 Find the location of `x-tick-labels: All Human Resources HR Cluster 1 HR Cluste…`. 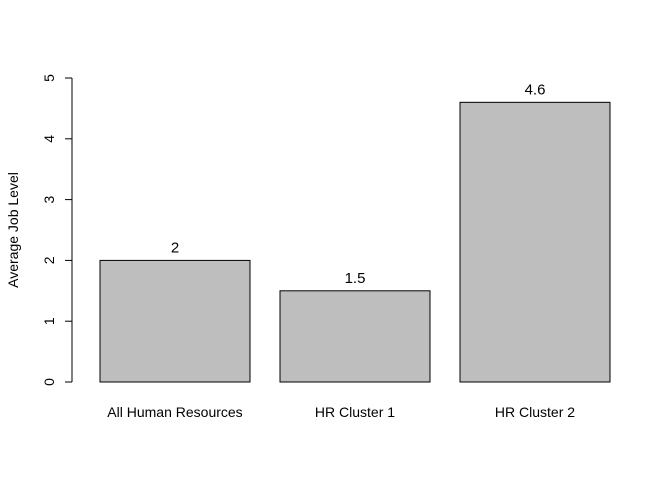

x-tick-labels: All Human Resources HR Cluster 1 HR Cluste… is located at coordinates (341, 412).